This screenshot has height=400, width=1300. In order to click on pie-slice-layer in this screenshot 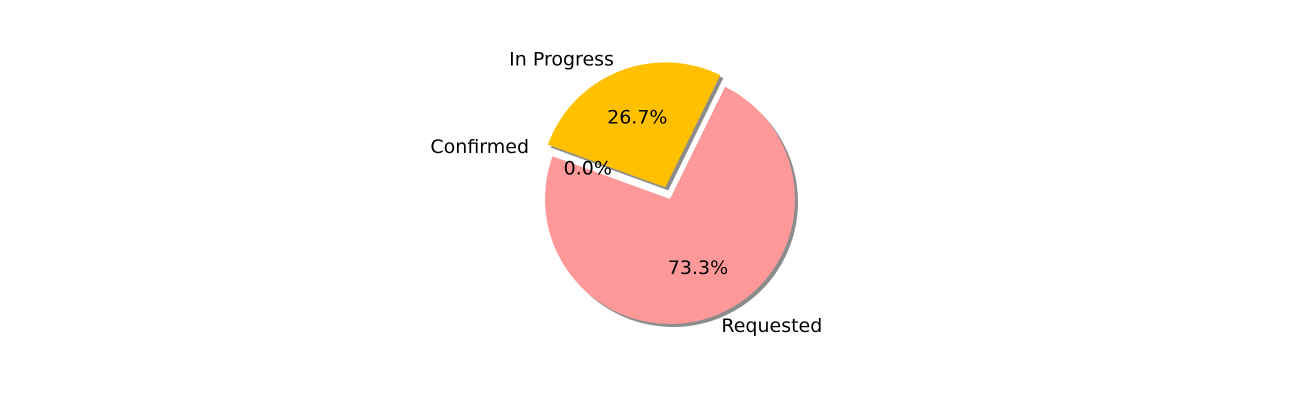, I will do `click(670, 193)`.